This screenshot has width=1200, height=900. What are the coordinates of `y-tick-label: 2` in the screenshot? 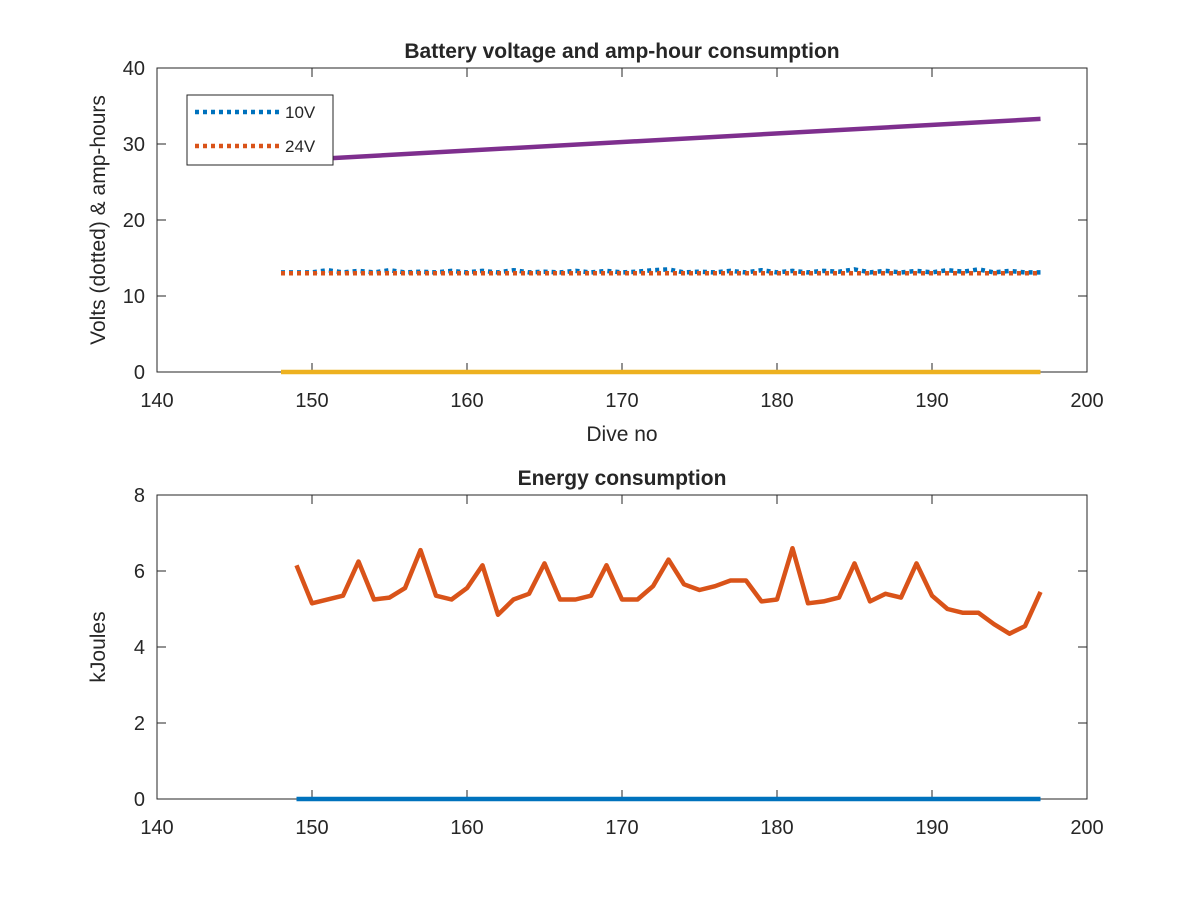 It's located at (139, 724).